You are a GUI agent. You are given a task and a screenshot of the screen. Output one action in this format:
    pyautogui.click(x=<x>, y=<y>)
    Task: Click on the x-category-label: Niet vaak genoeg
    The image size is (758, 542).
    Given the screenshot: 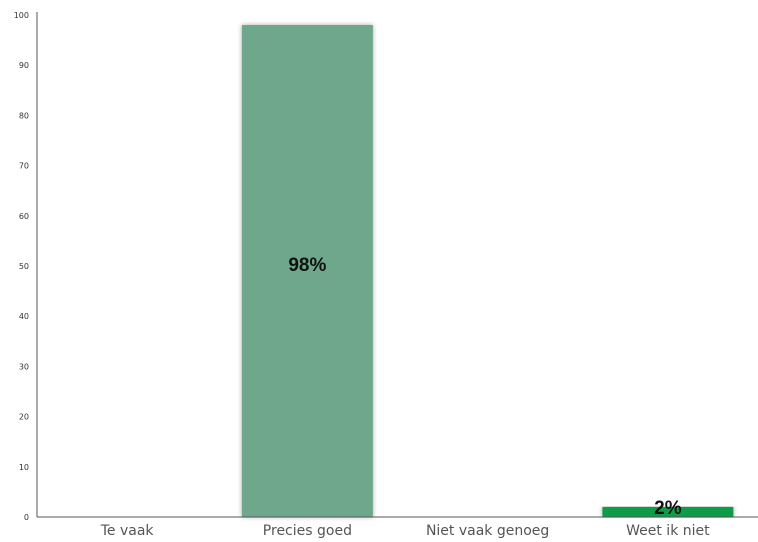 What is the action you would take?
    pyautogui.click(x=487, y=531)
    